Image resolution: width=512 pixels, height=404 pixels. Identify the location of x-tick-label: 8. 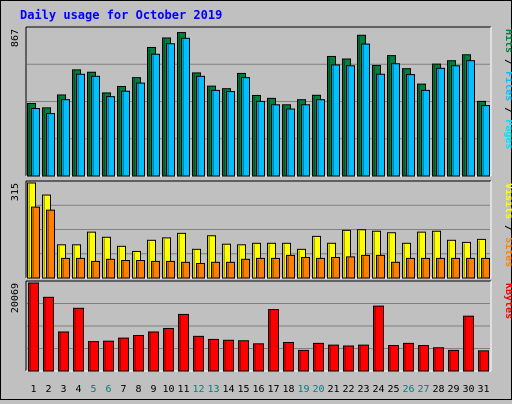
(138, 389).